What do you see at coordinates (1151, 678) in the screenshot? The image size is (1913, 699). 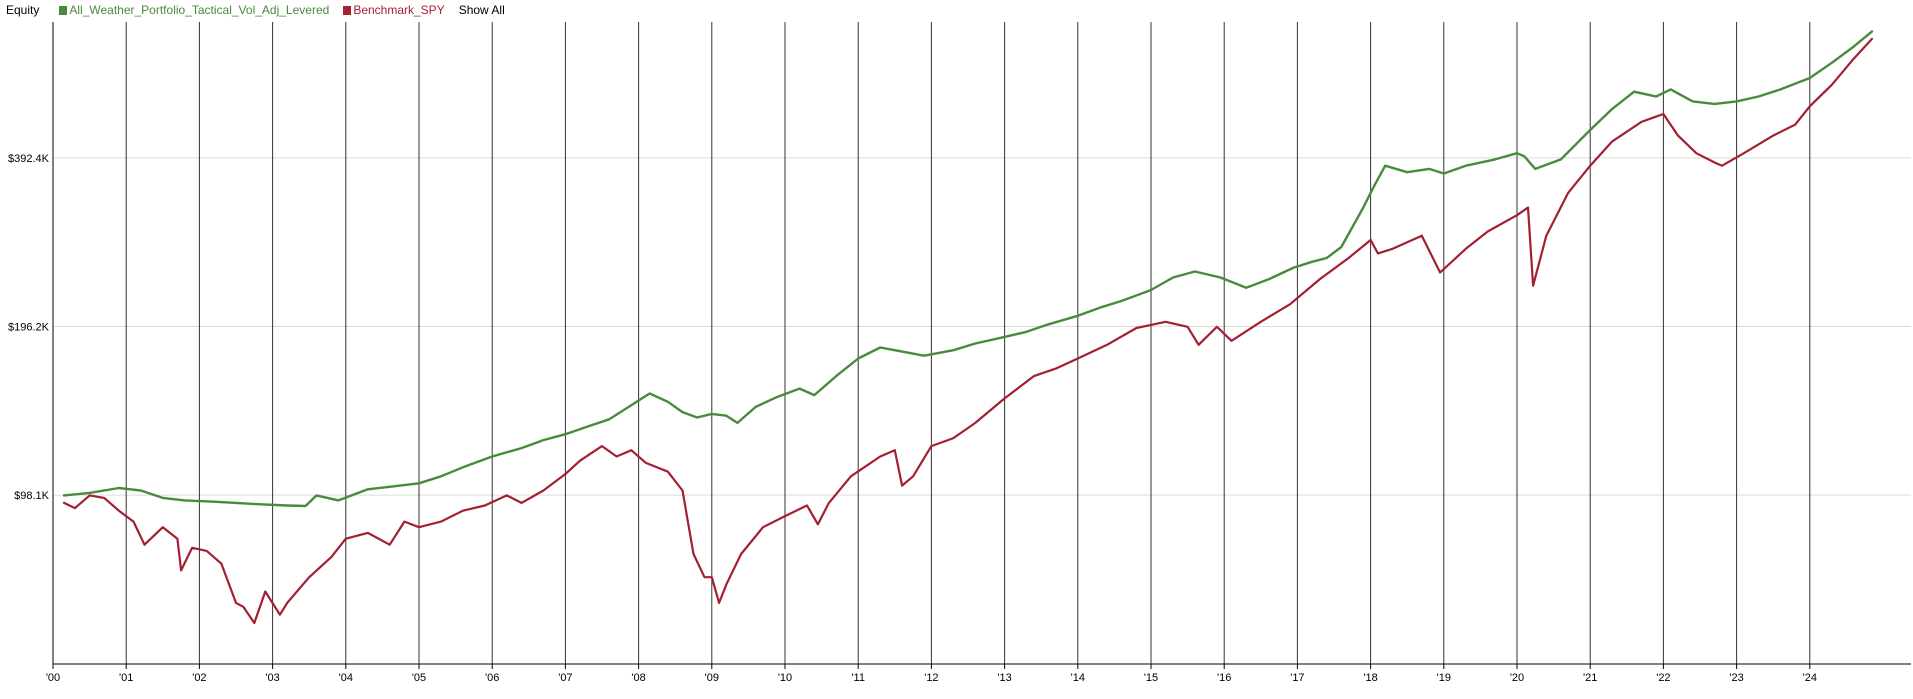 I see `x-tick-label-15: '15` at bounding box center [1151, 678].